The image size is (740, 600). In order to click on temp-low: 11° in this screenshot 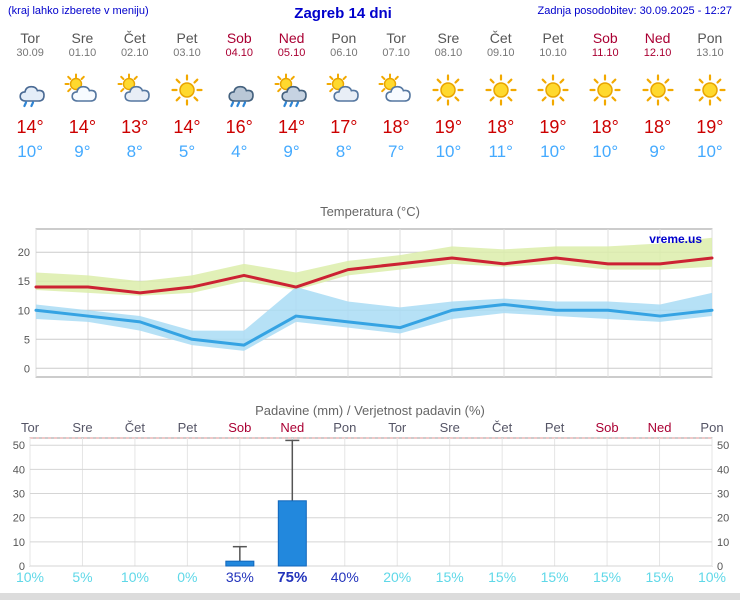, I will do `click(500, 151)`.